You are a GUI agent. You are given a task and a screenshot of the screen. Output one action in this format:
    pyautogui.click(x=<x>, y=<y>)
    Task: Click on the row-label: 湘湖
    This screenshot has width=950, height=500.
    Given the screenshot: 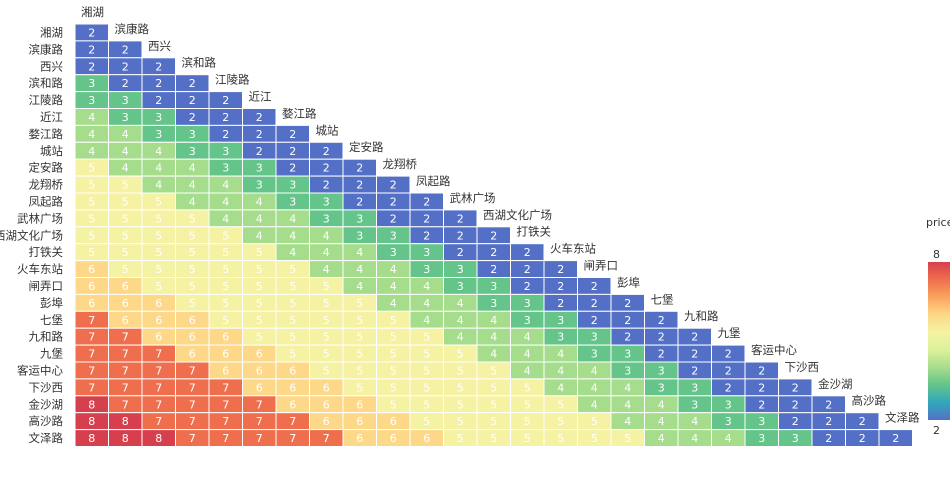 What is the action you would take?
    pyautogui.click(x=51, y=32)
    